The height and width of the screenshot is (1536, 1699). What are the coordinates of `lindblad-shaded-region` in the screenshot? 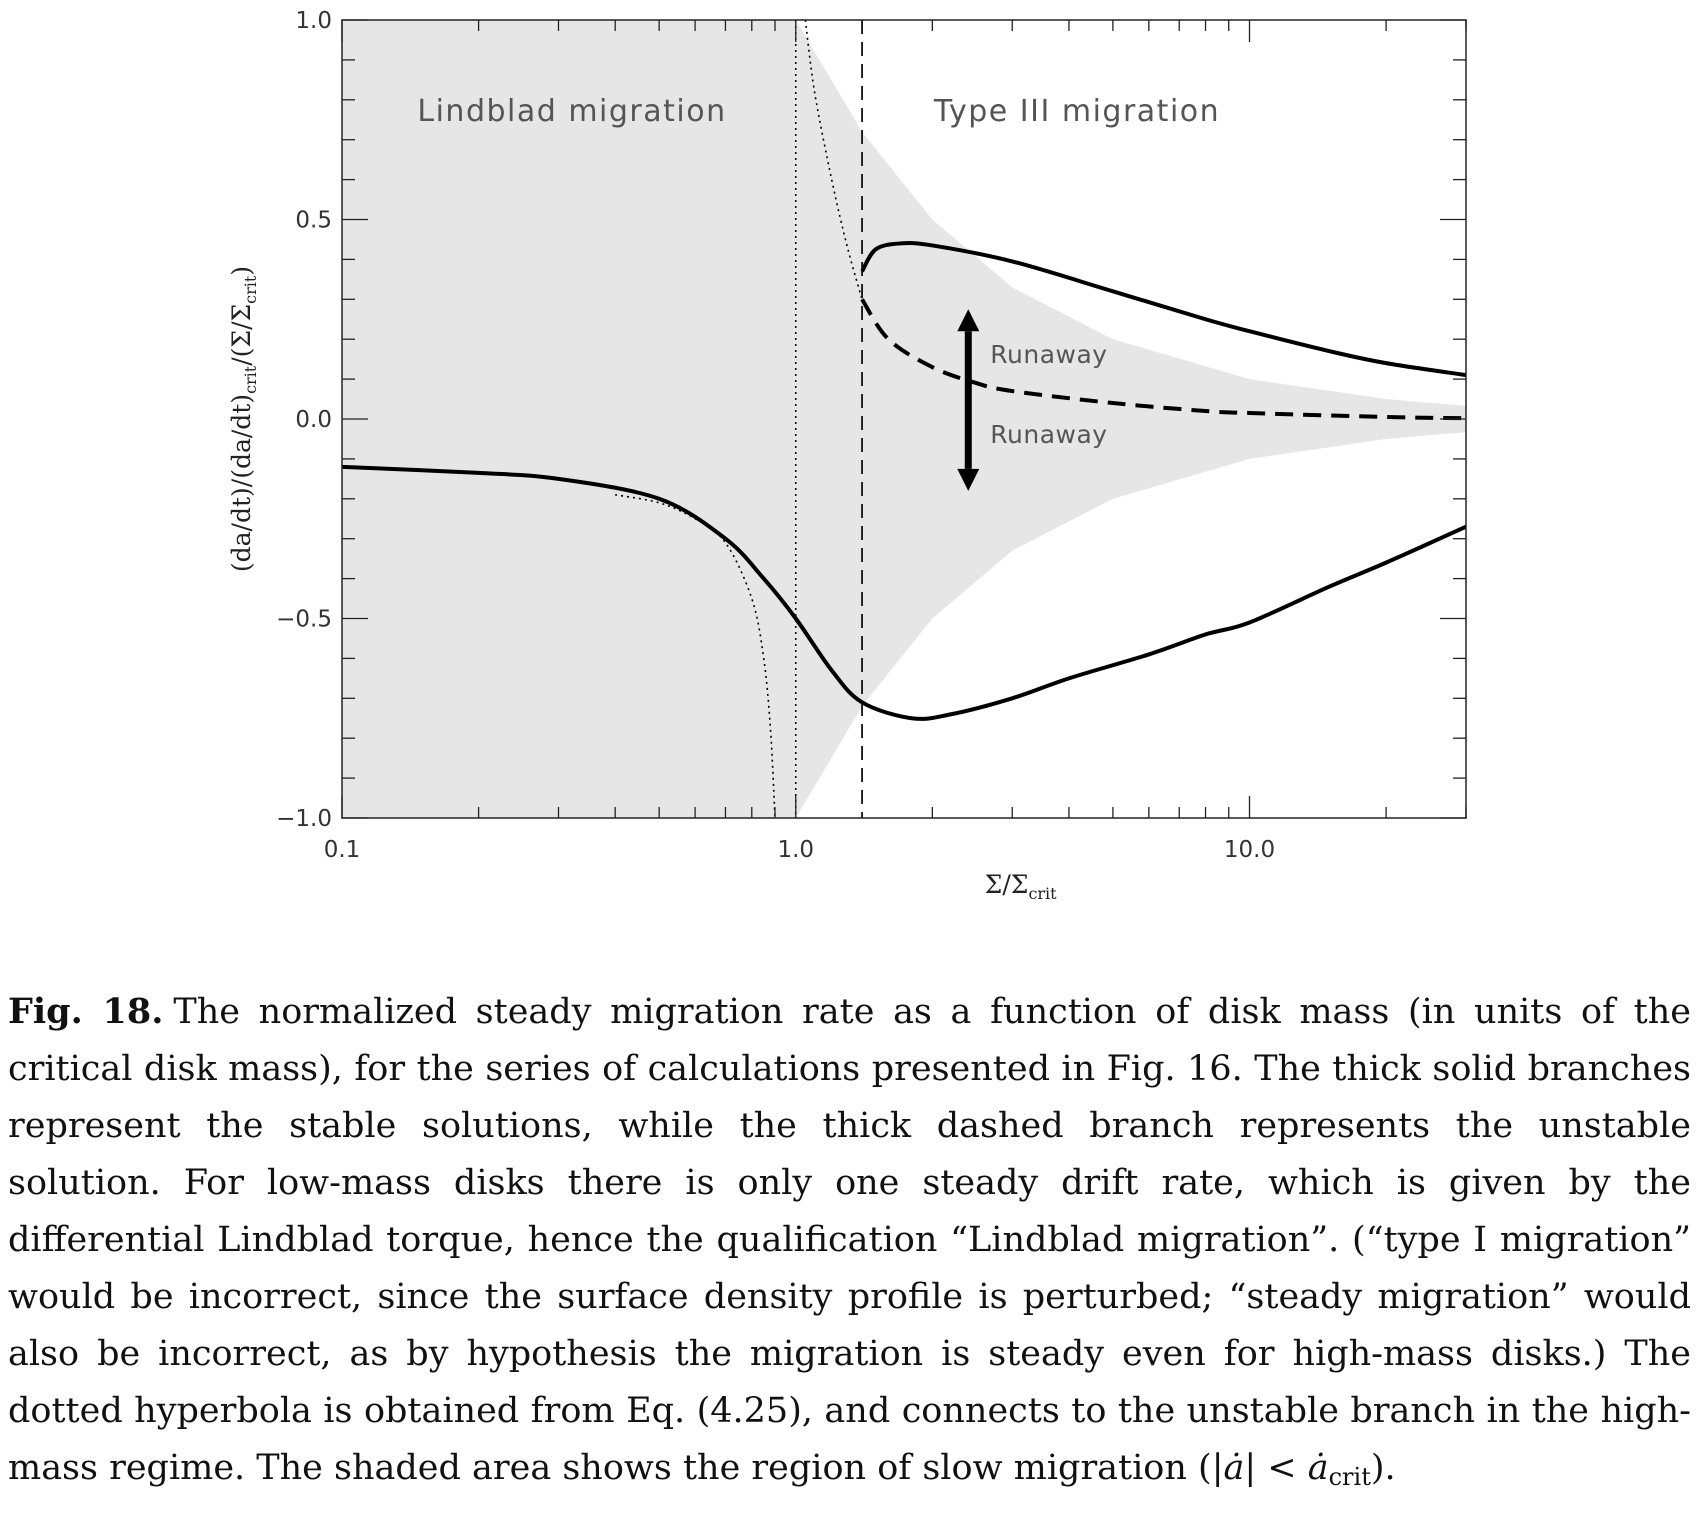 It's located at (569, 419).